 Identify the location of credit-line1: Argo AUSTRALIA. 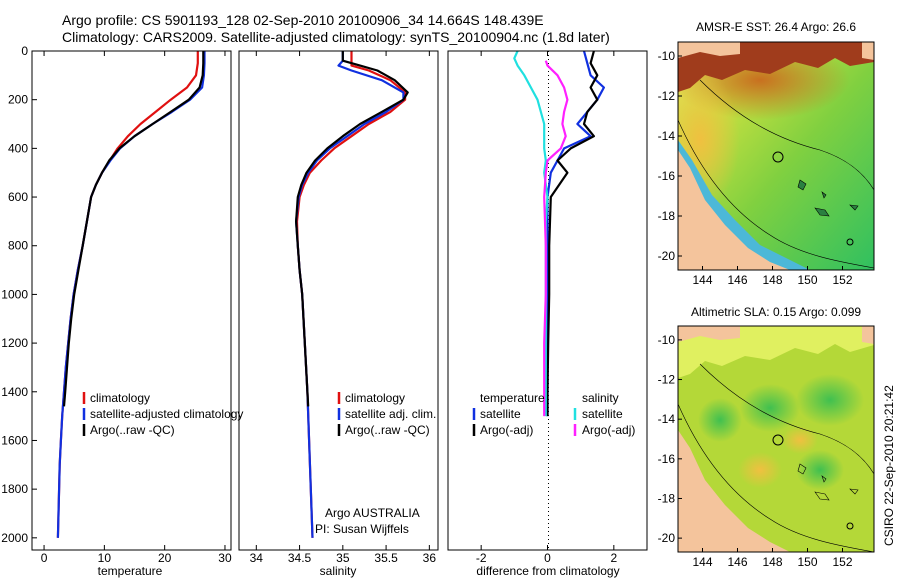
(372, 513).